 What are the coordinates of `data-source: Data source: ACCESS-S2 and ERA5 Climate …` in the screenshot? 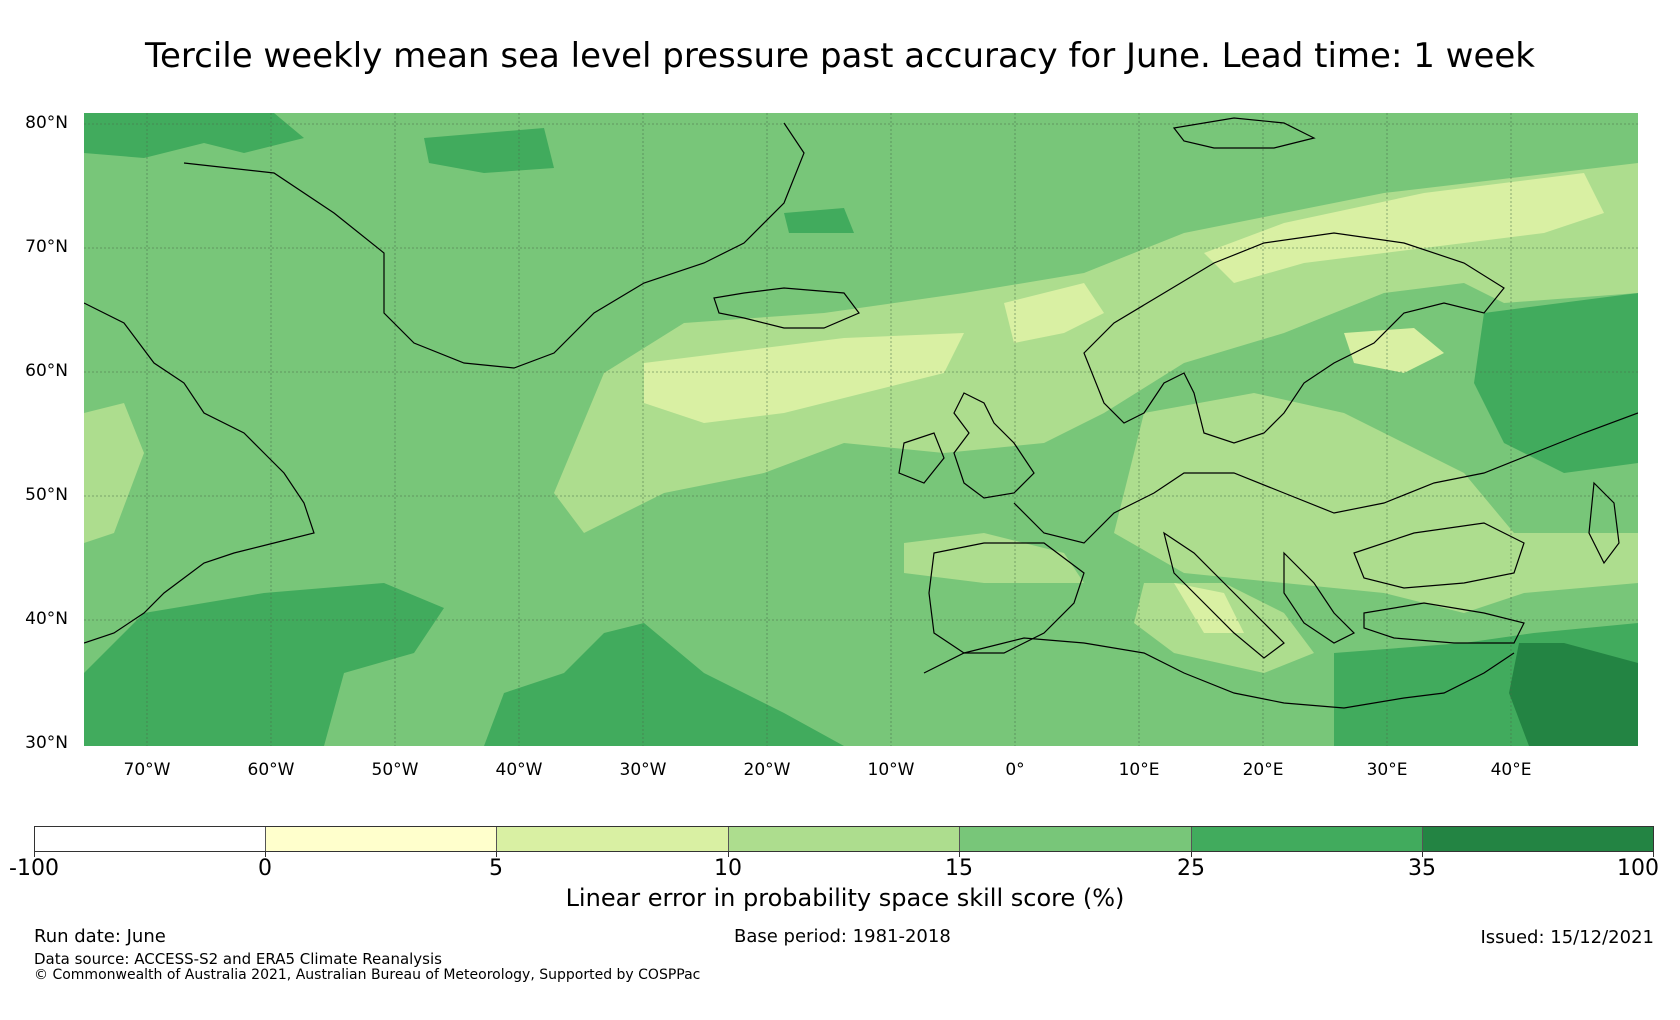 It's located at (238, 959).